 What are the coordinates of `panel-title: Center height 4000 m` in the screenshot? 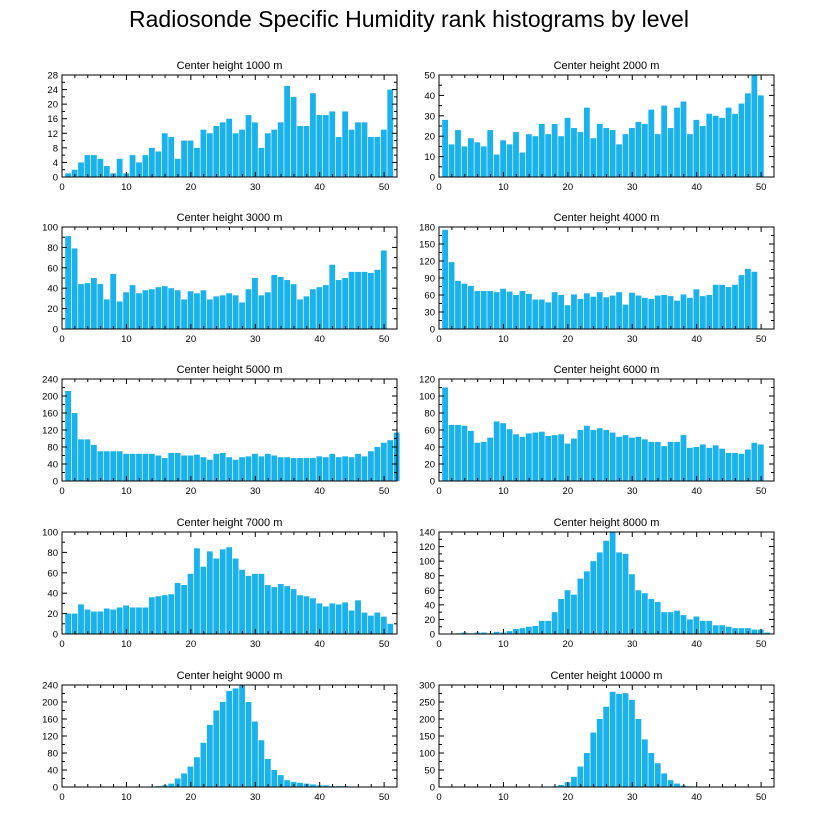 It's located at (607, 218).